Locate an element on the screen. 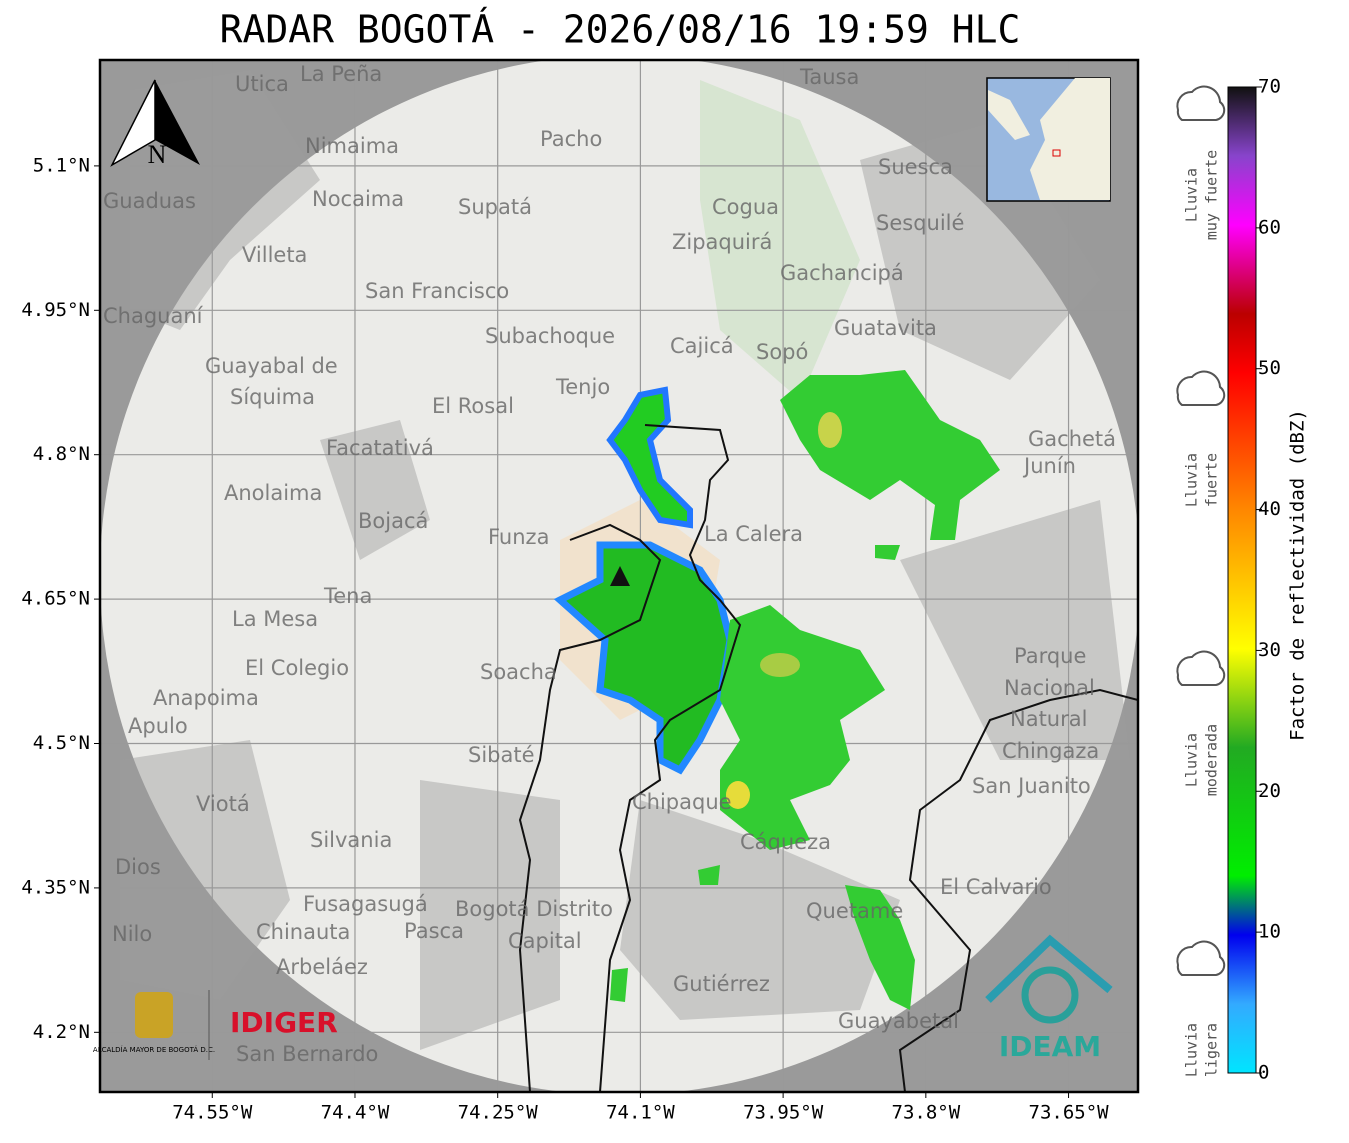 This screenshot has height=1143, width=1349. place-name: Funza is located at coordinates (518, 537).